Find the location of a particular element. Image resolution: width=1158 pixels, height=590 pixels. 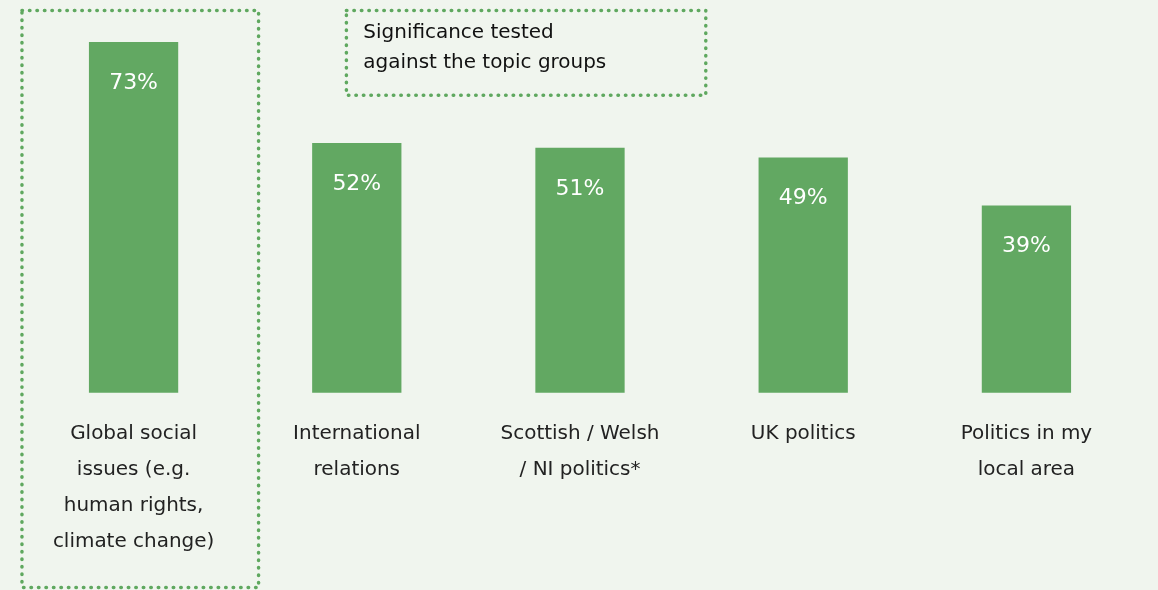

x-tick-label: Global social issues (e.g. human rights, climate change) is located at coordinates (133, 486).